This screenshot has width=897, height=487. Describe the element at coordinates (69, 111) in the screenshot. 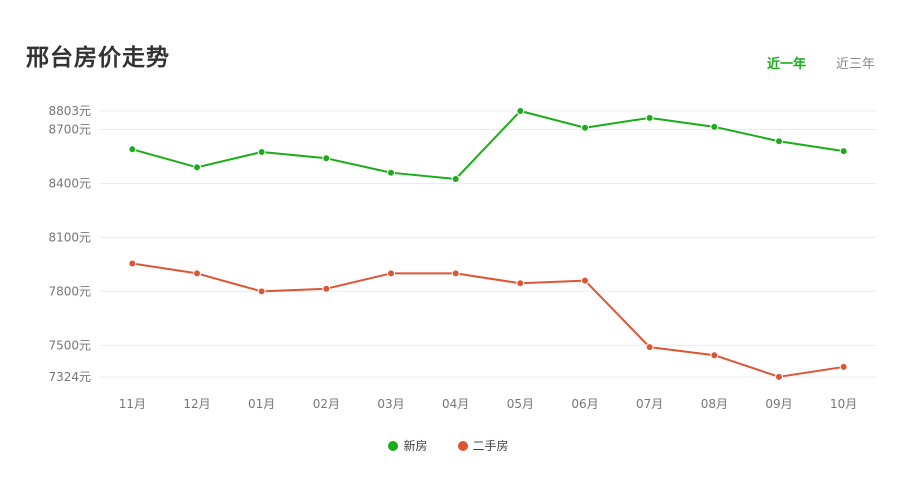

I see `y-tick-label: 8803元` at that location.